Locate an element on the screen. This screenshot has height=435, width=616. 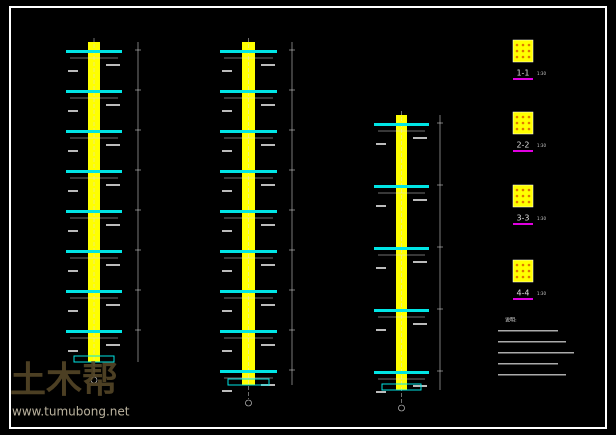
section-label: 2-2 is located at coordinates (522, 145).